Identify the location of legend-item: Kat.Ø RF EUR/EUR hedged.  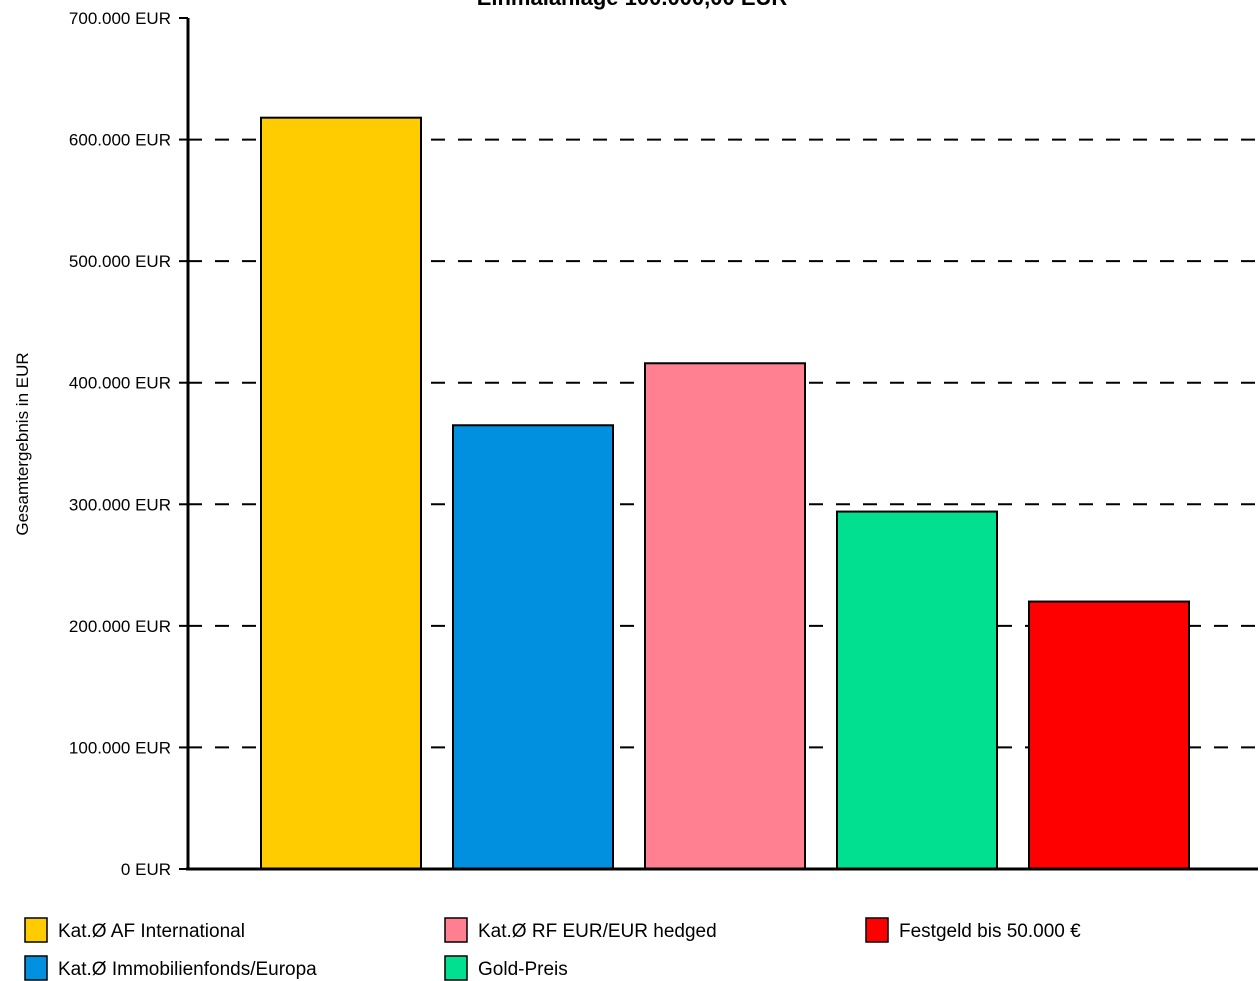
(580, 930).